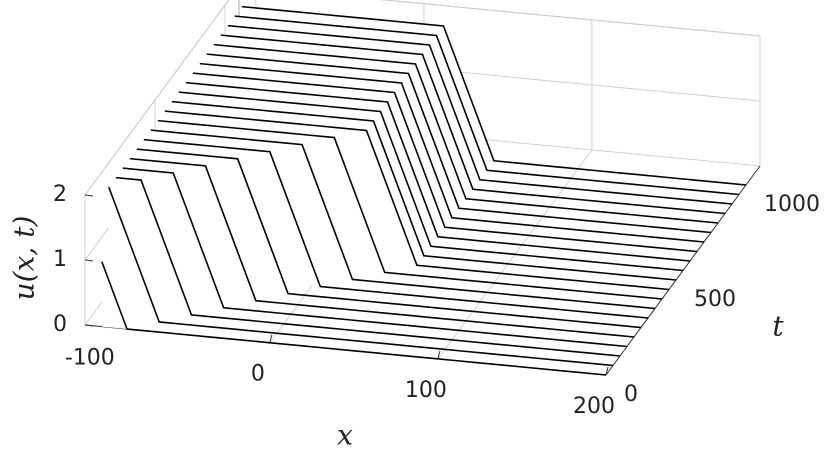 The width and height of the screenshot is (830, 450). What do you see at coordinates (792, 204) in the screenshot?
I see `y-tick-label: 1000` at bounding box center [792, 204].